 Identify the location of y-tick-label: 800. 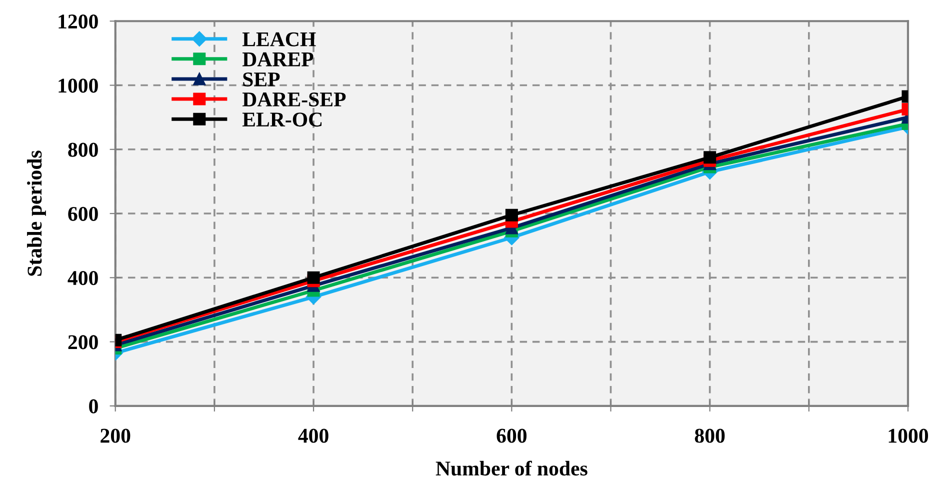
(83, 149).